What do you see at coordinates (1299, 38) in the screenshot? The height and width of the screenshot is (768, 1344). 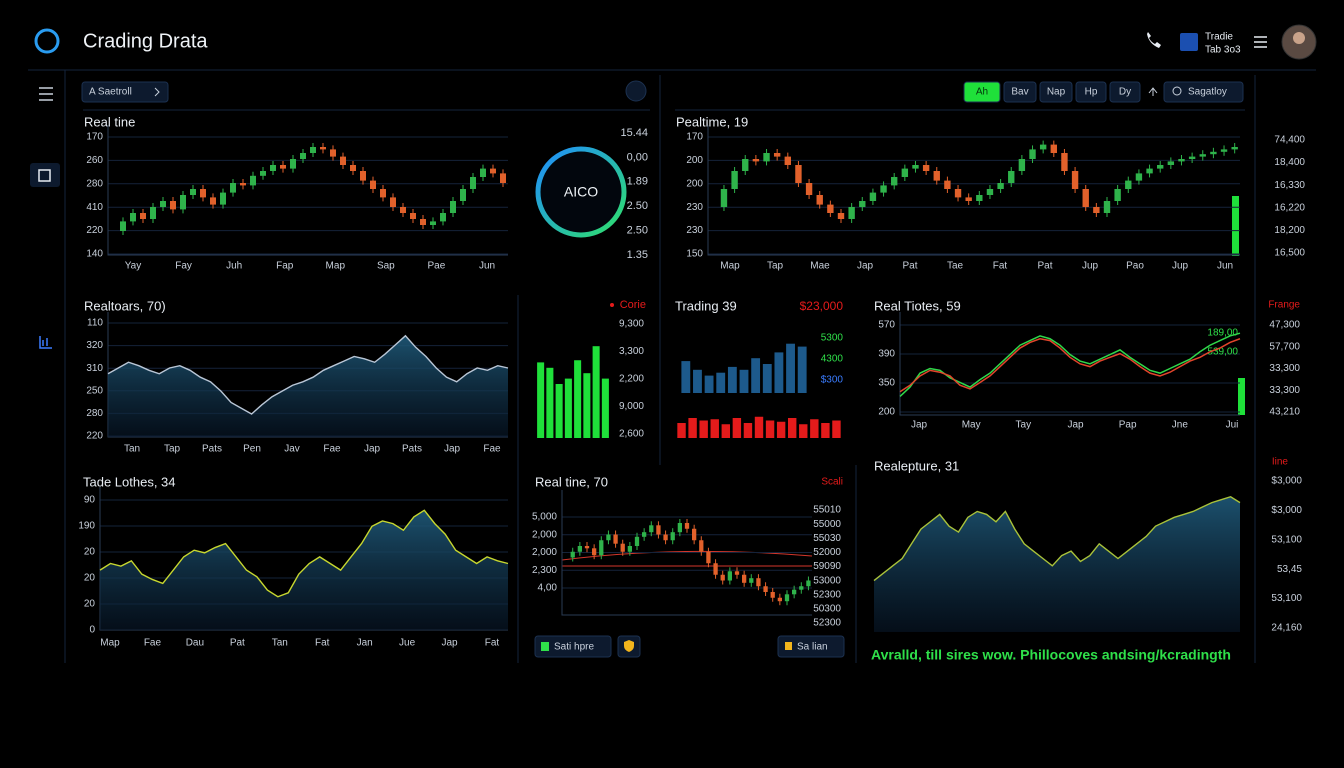 I see `avatar-face` at bounding box center [1299, 38].